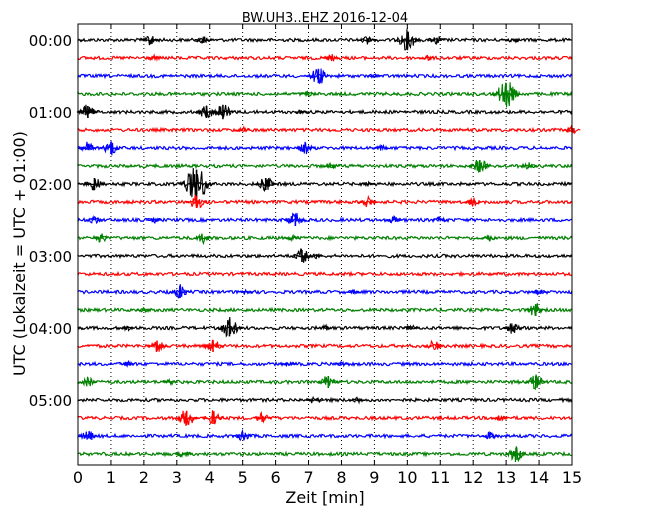 This screenshot has height=520, width=650. I want to click on x-tick-label: 13, so click(506, 477).